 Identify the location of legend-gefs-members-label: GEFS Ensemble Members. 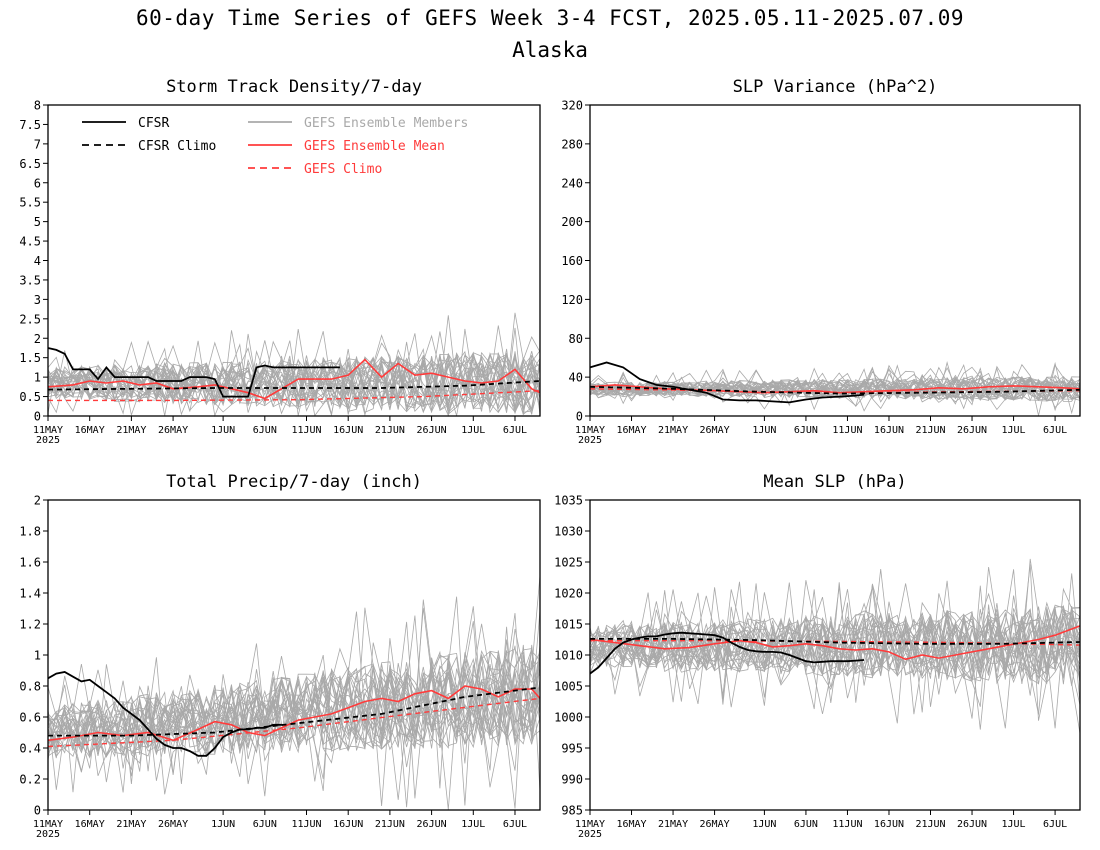
(386, 123).